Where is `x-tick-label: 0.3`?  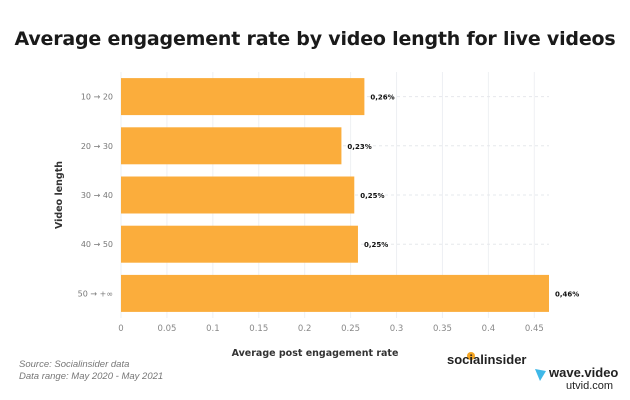 x-tick-label: 0.3 is located at coordinates (397, 329).